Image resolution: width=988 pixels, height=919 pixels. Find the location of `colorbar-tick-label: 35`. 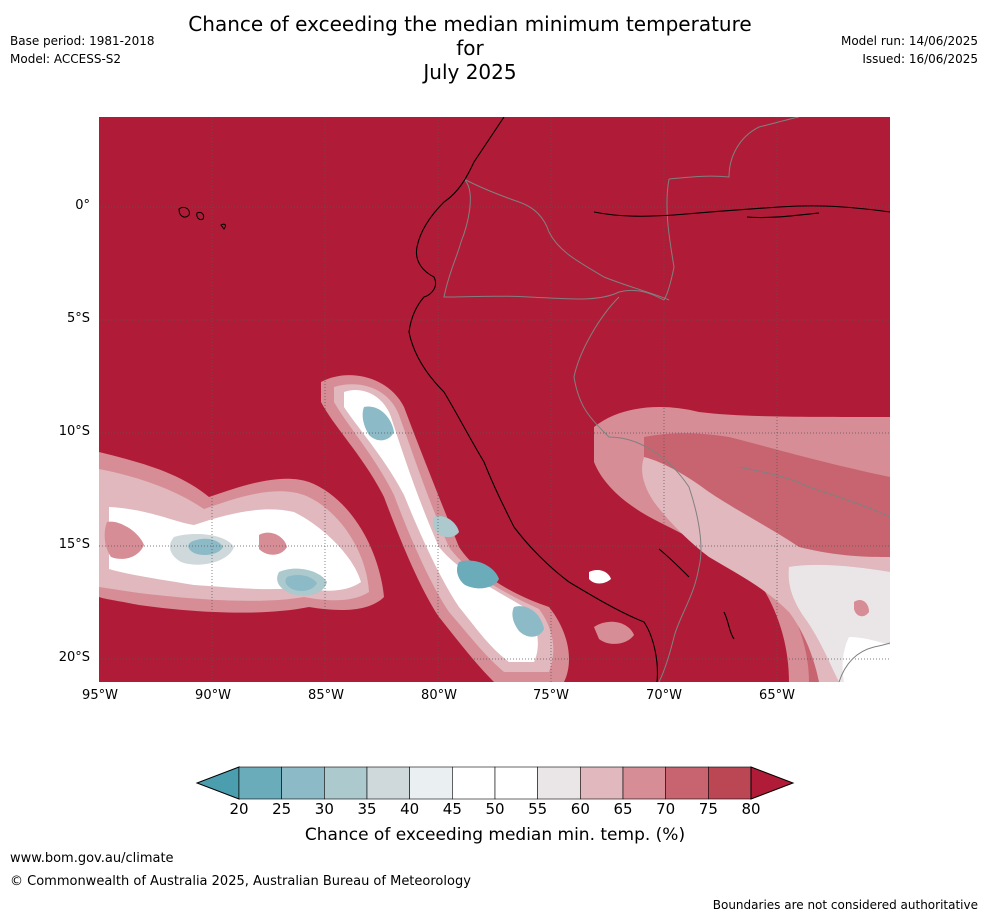

colorbar-tick-label: 35 is located at coordinates (367, 809).